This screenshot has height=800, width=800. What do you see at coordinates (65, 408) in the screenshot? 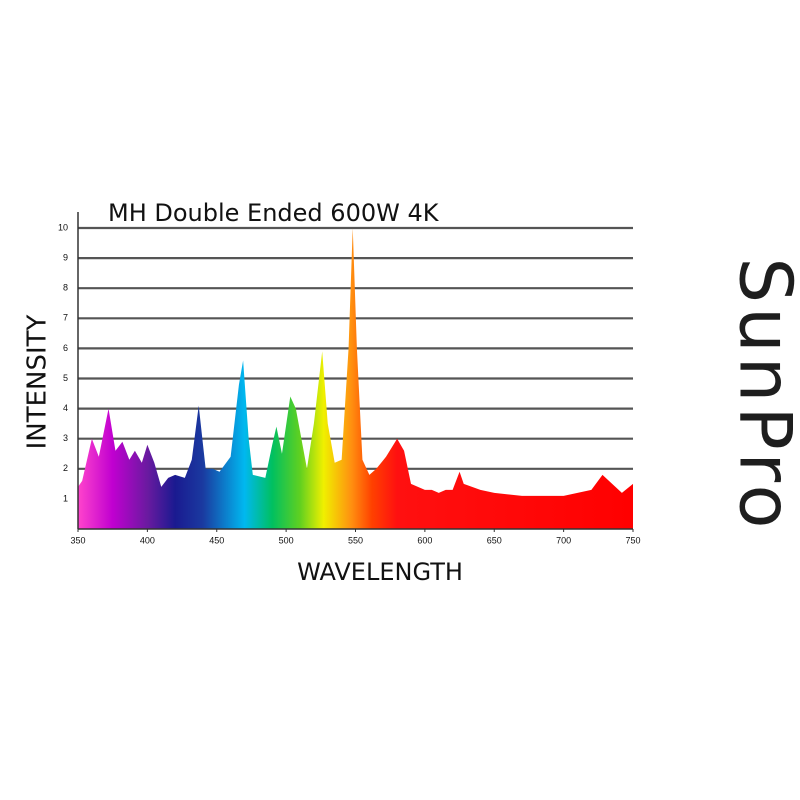
I see `y-tick-label: 4` at bounding box center [65, 408].